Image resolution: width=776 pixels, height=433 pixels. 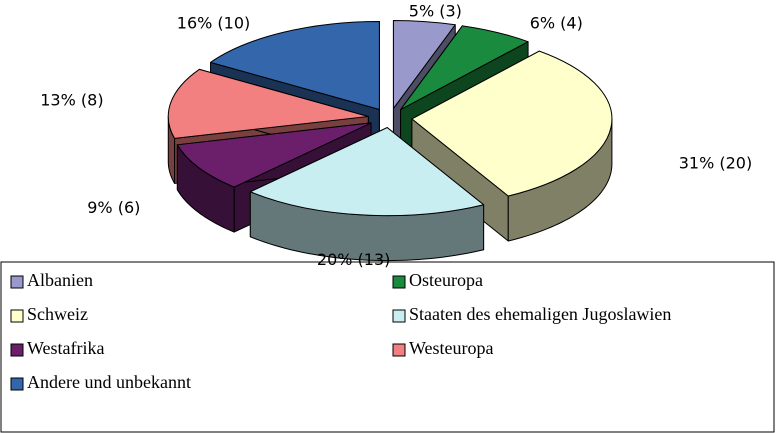 What do you see at coordinates (435, 10) in the screenshot?
I see `data-label: 5% (3)` at bounding box center [435, 10].